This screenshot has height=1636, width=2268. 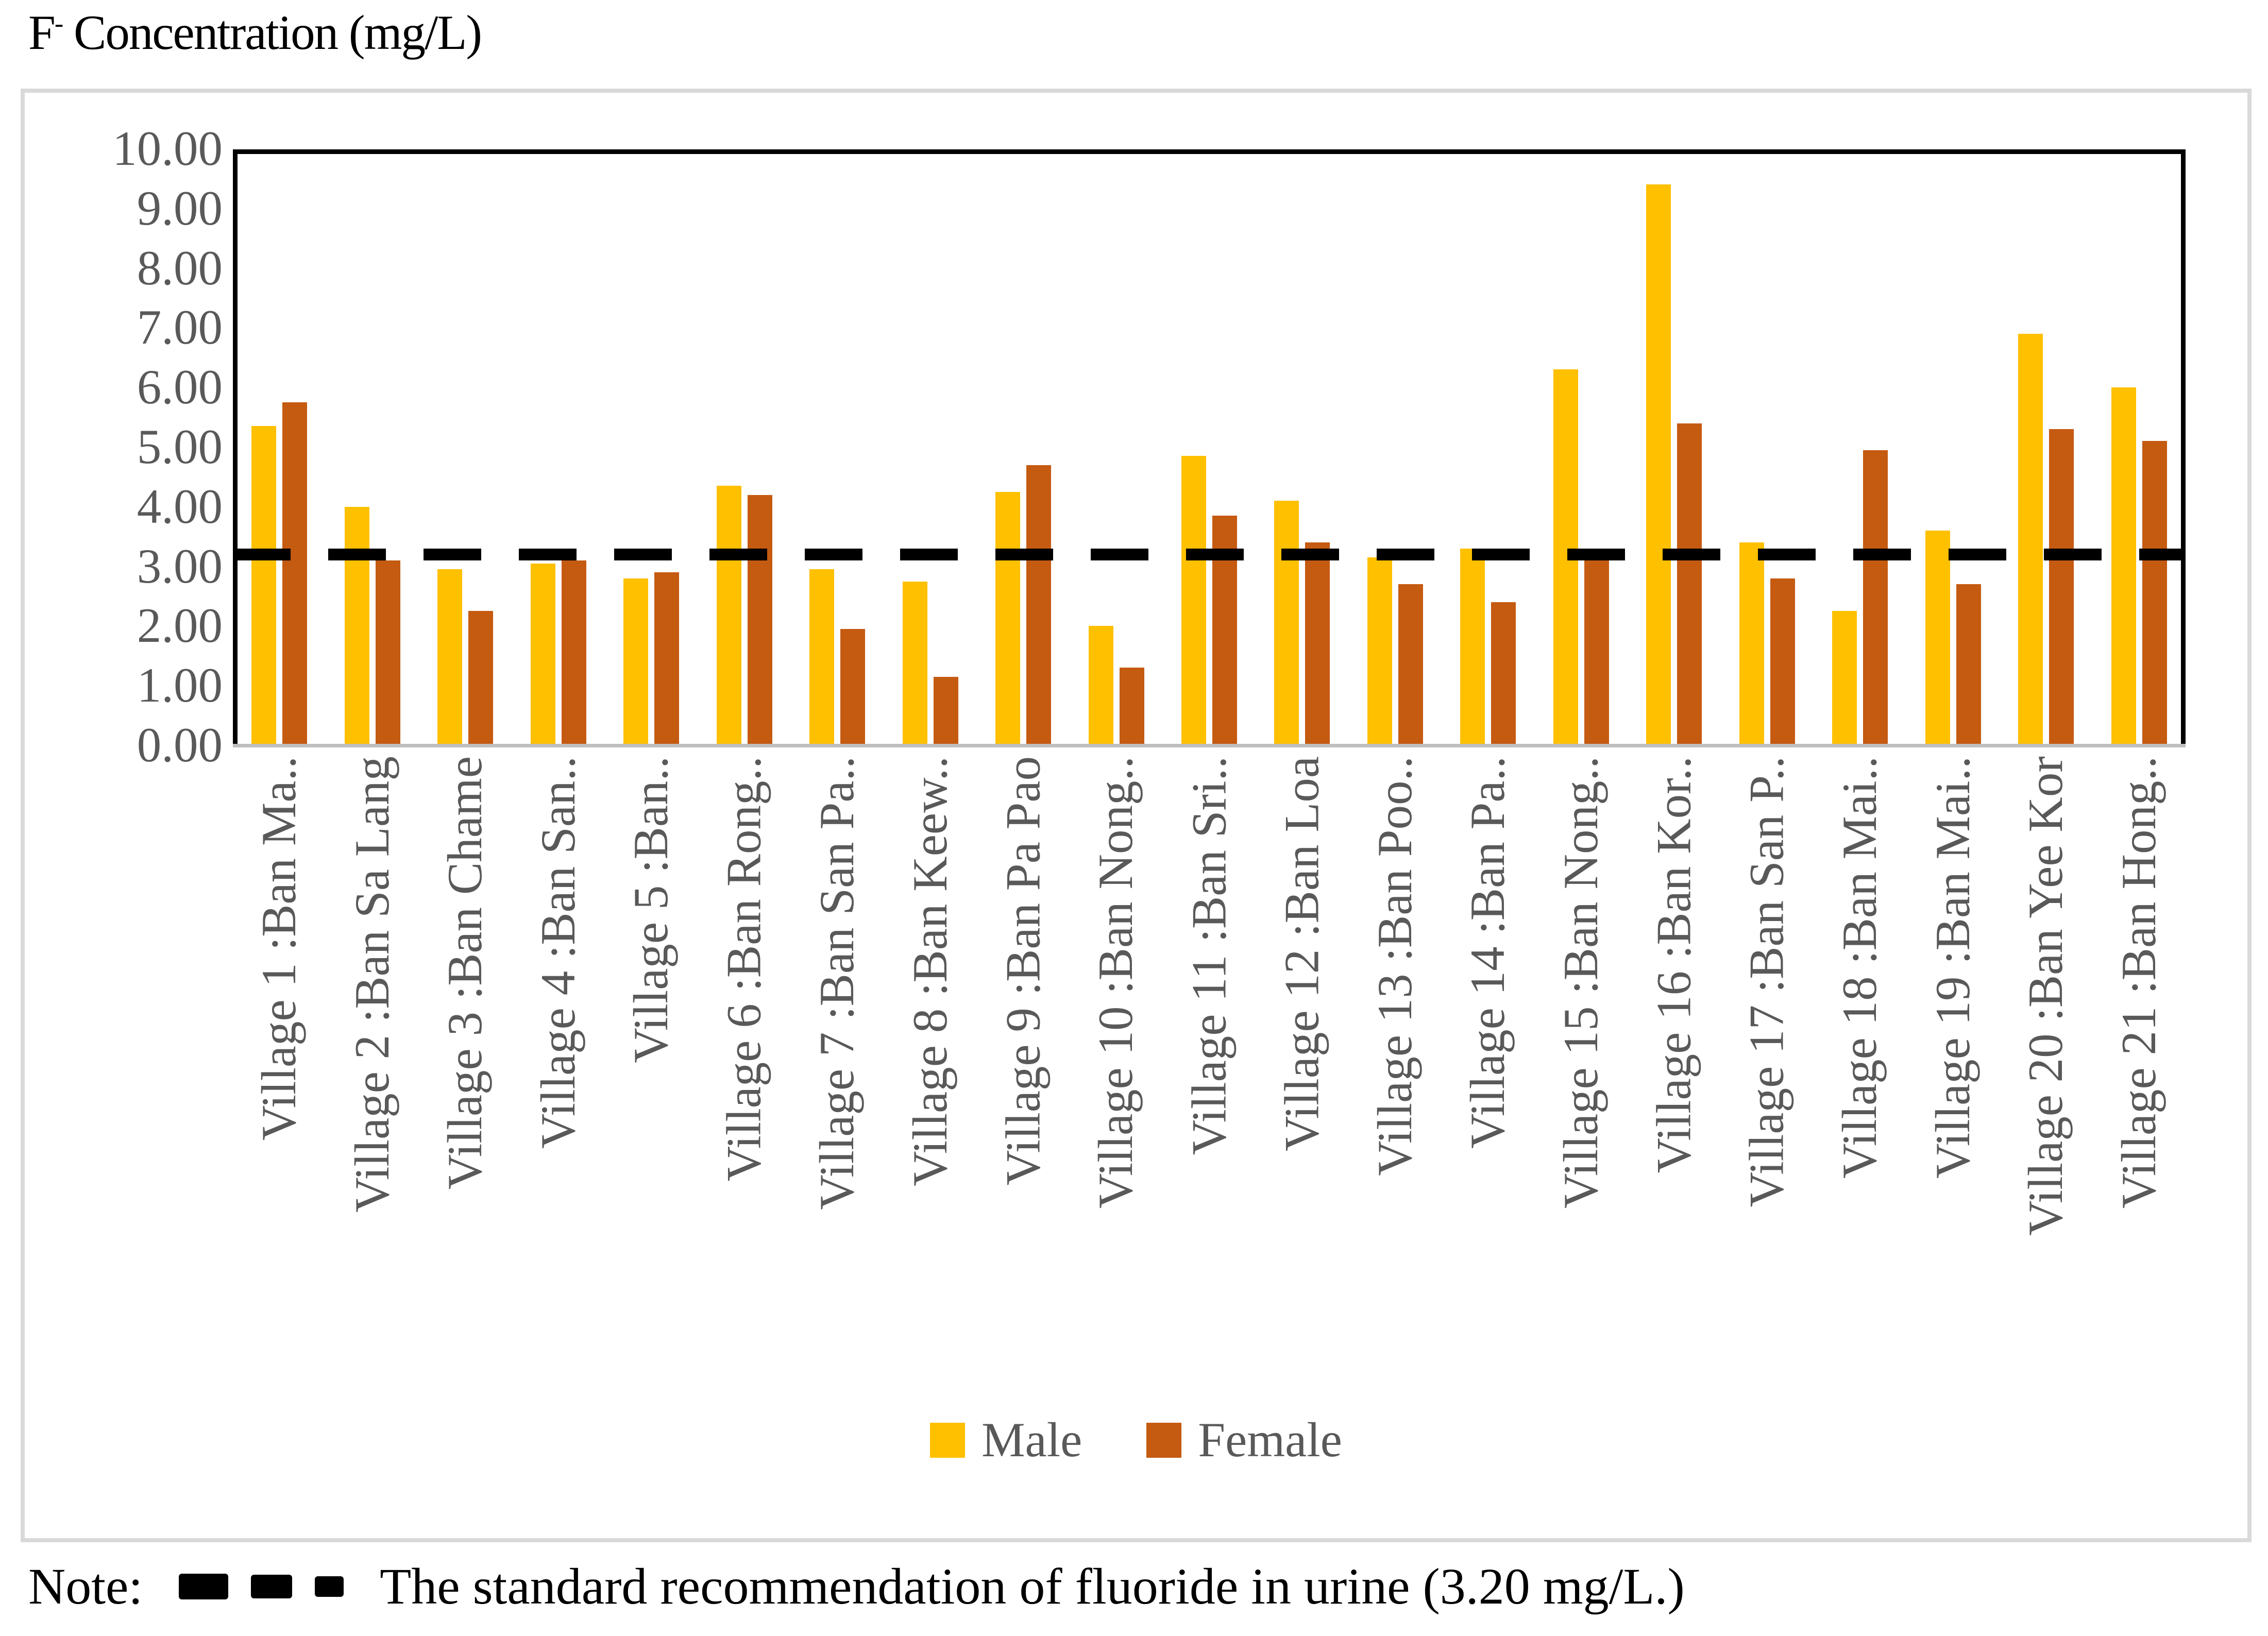 I want to click on x-axis-line, so click(x=1209, y=745).